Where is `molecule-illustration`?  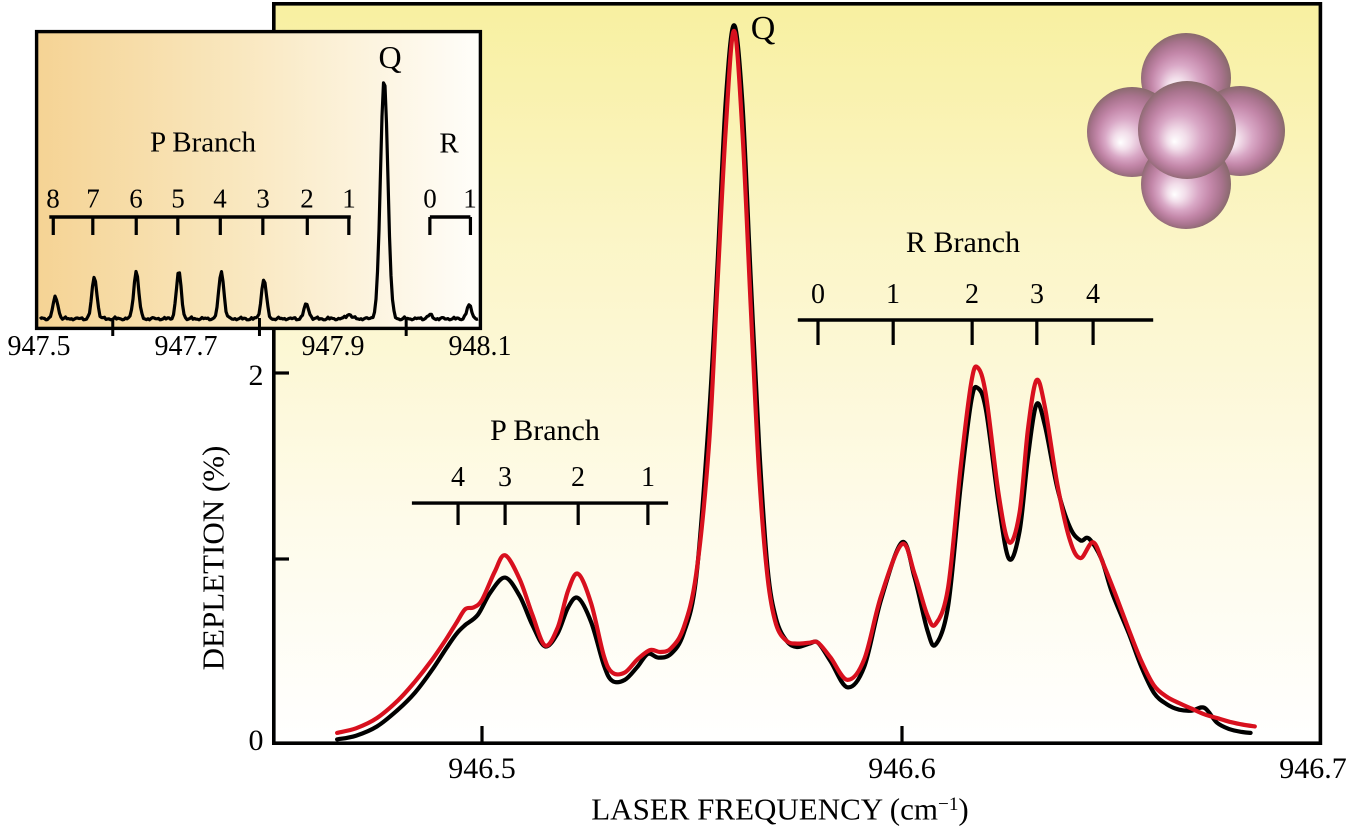
molecule-illustration is located at coordinates (1186, 131).